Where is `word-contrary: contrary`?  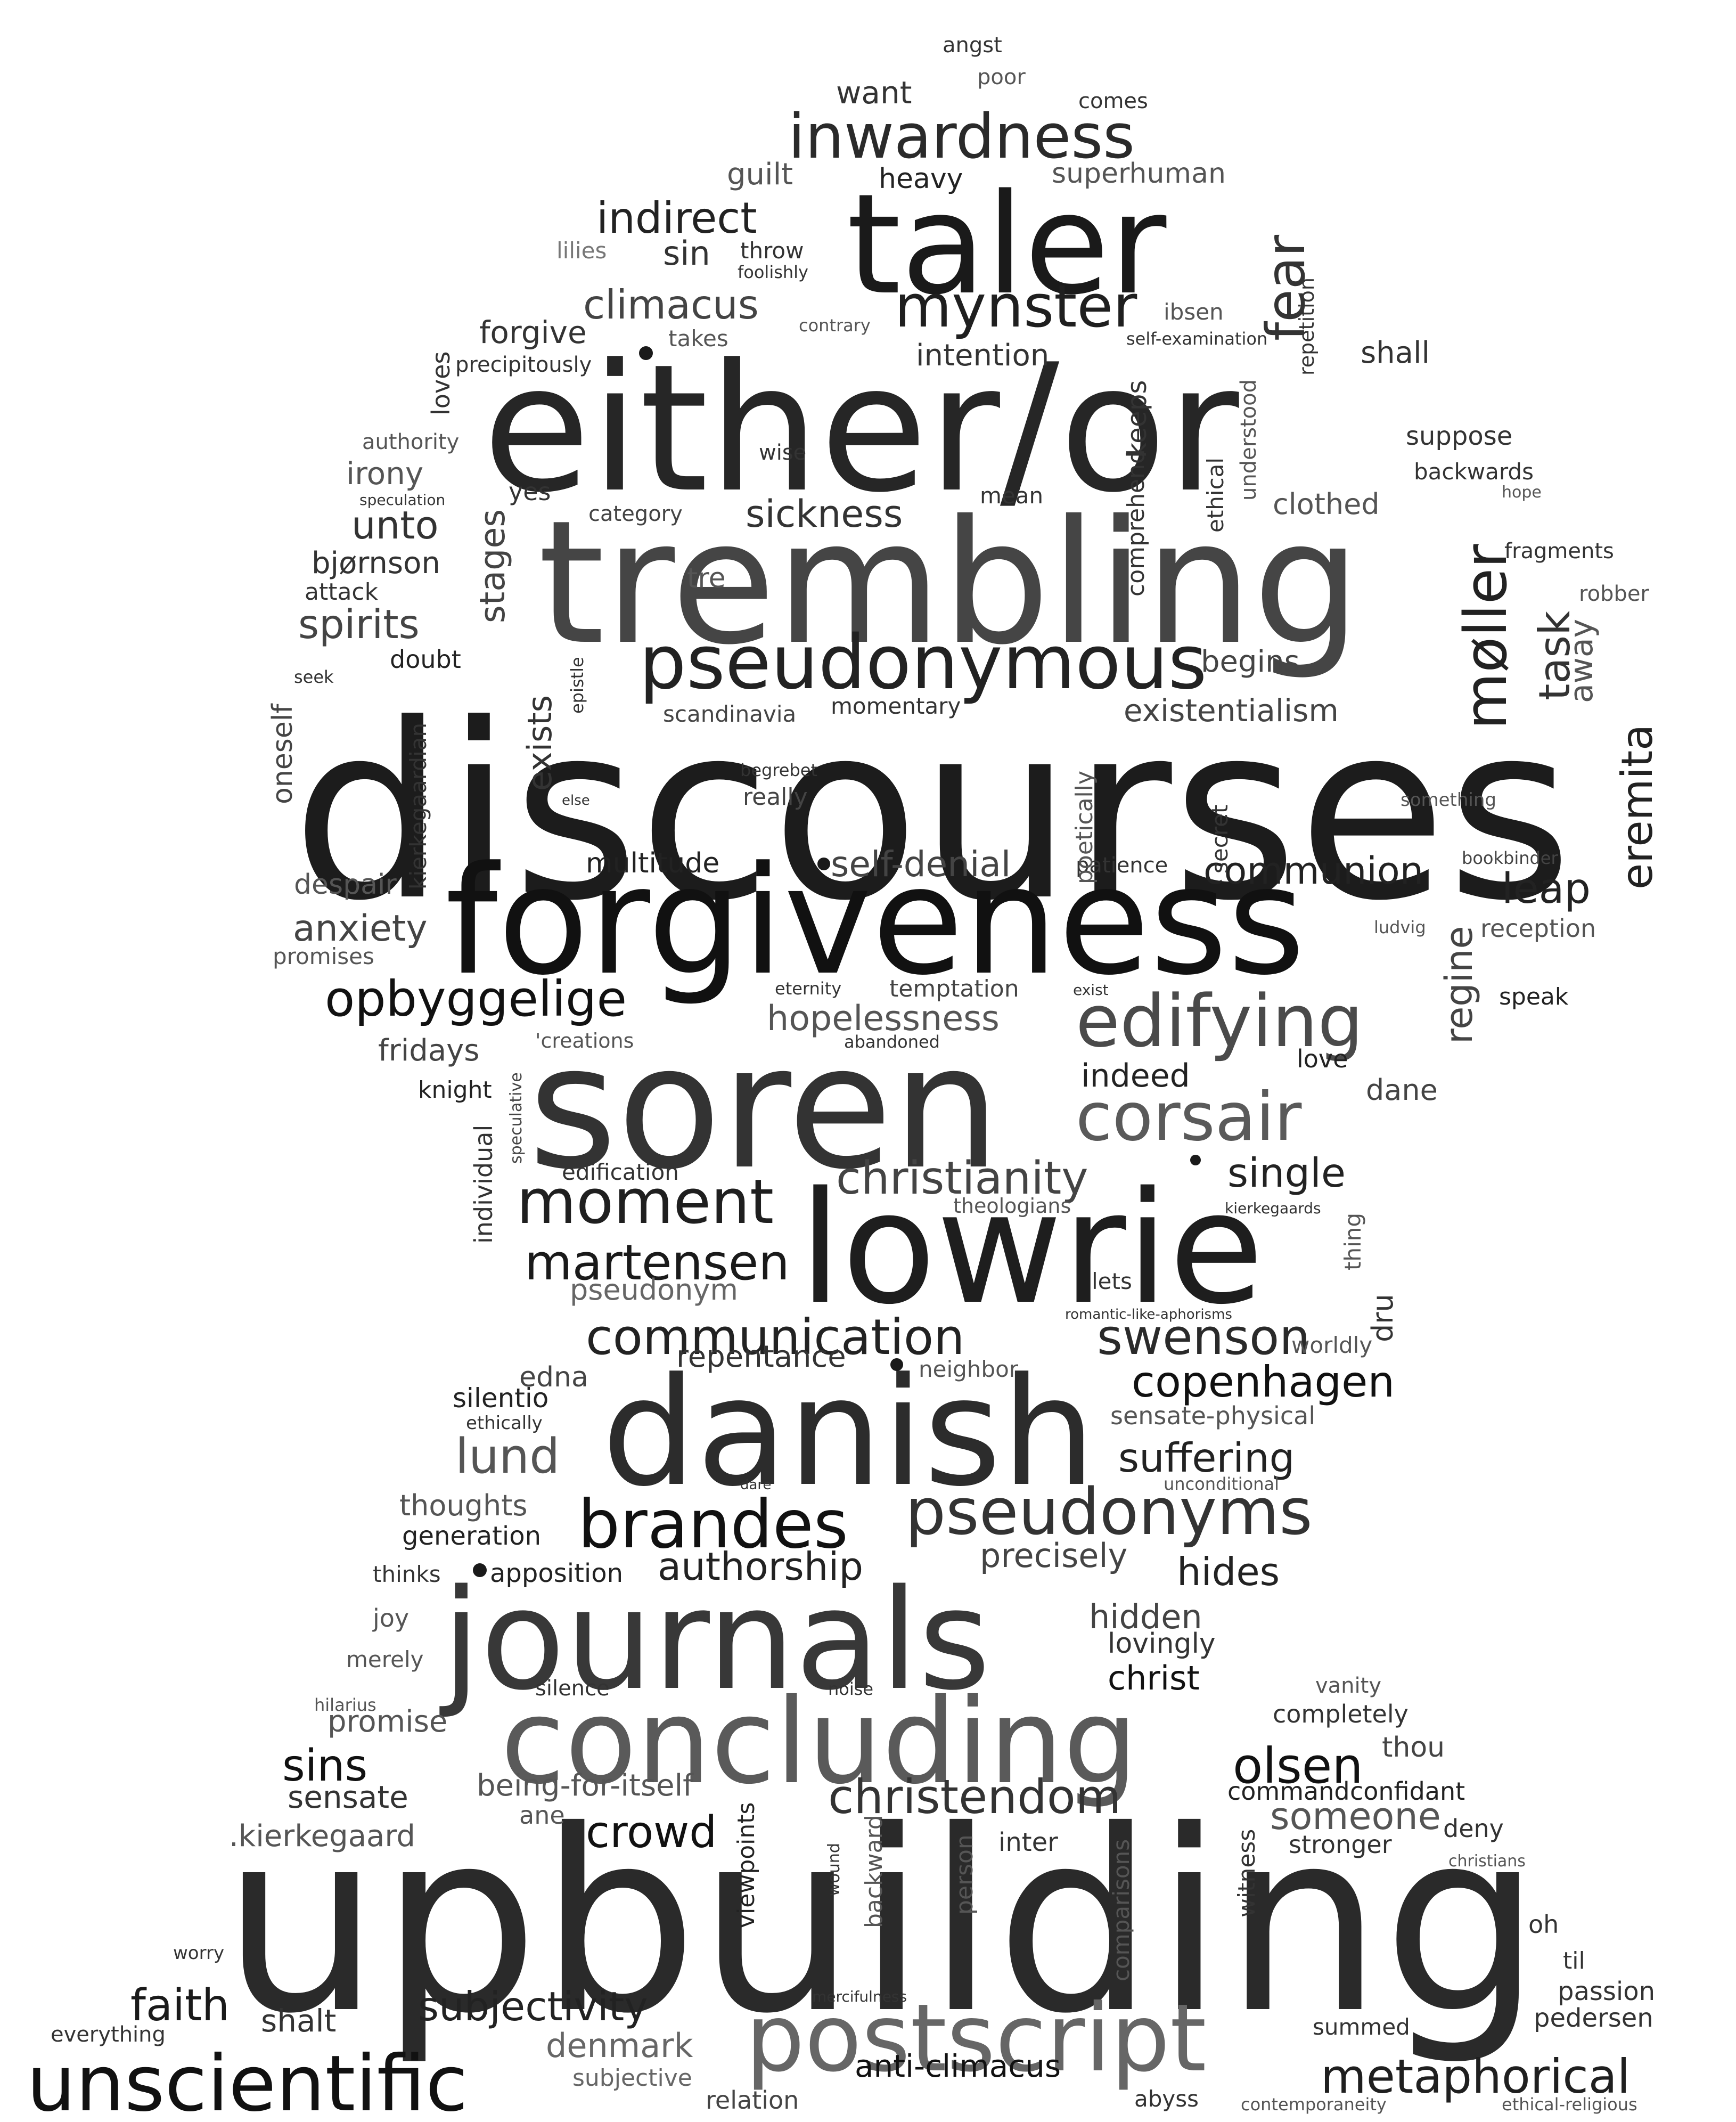
word-contrary: contrary is located at coordinates (835, 325).